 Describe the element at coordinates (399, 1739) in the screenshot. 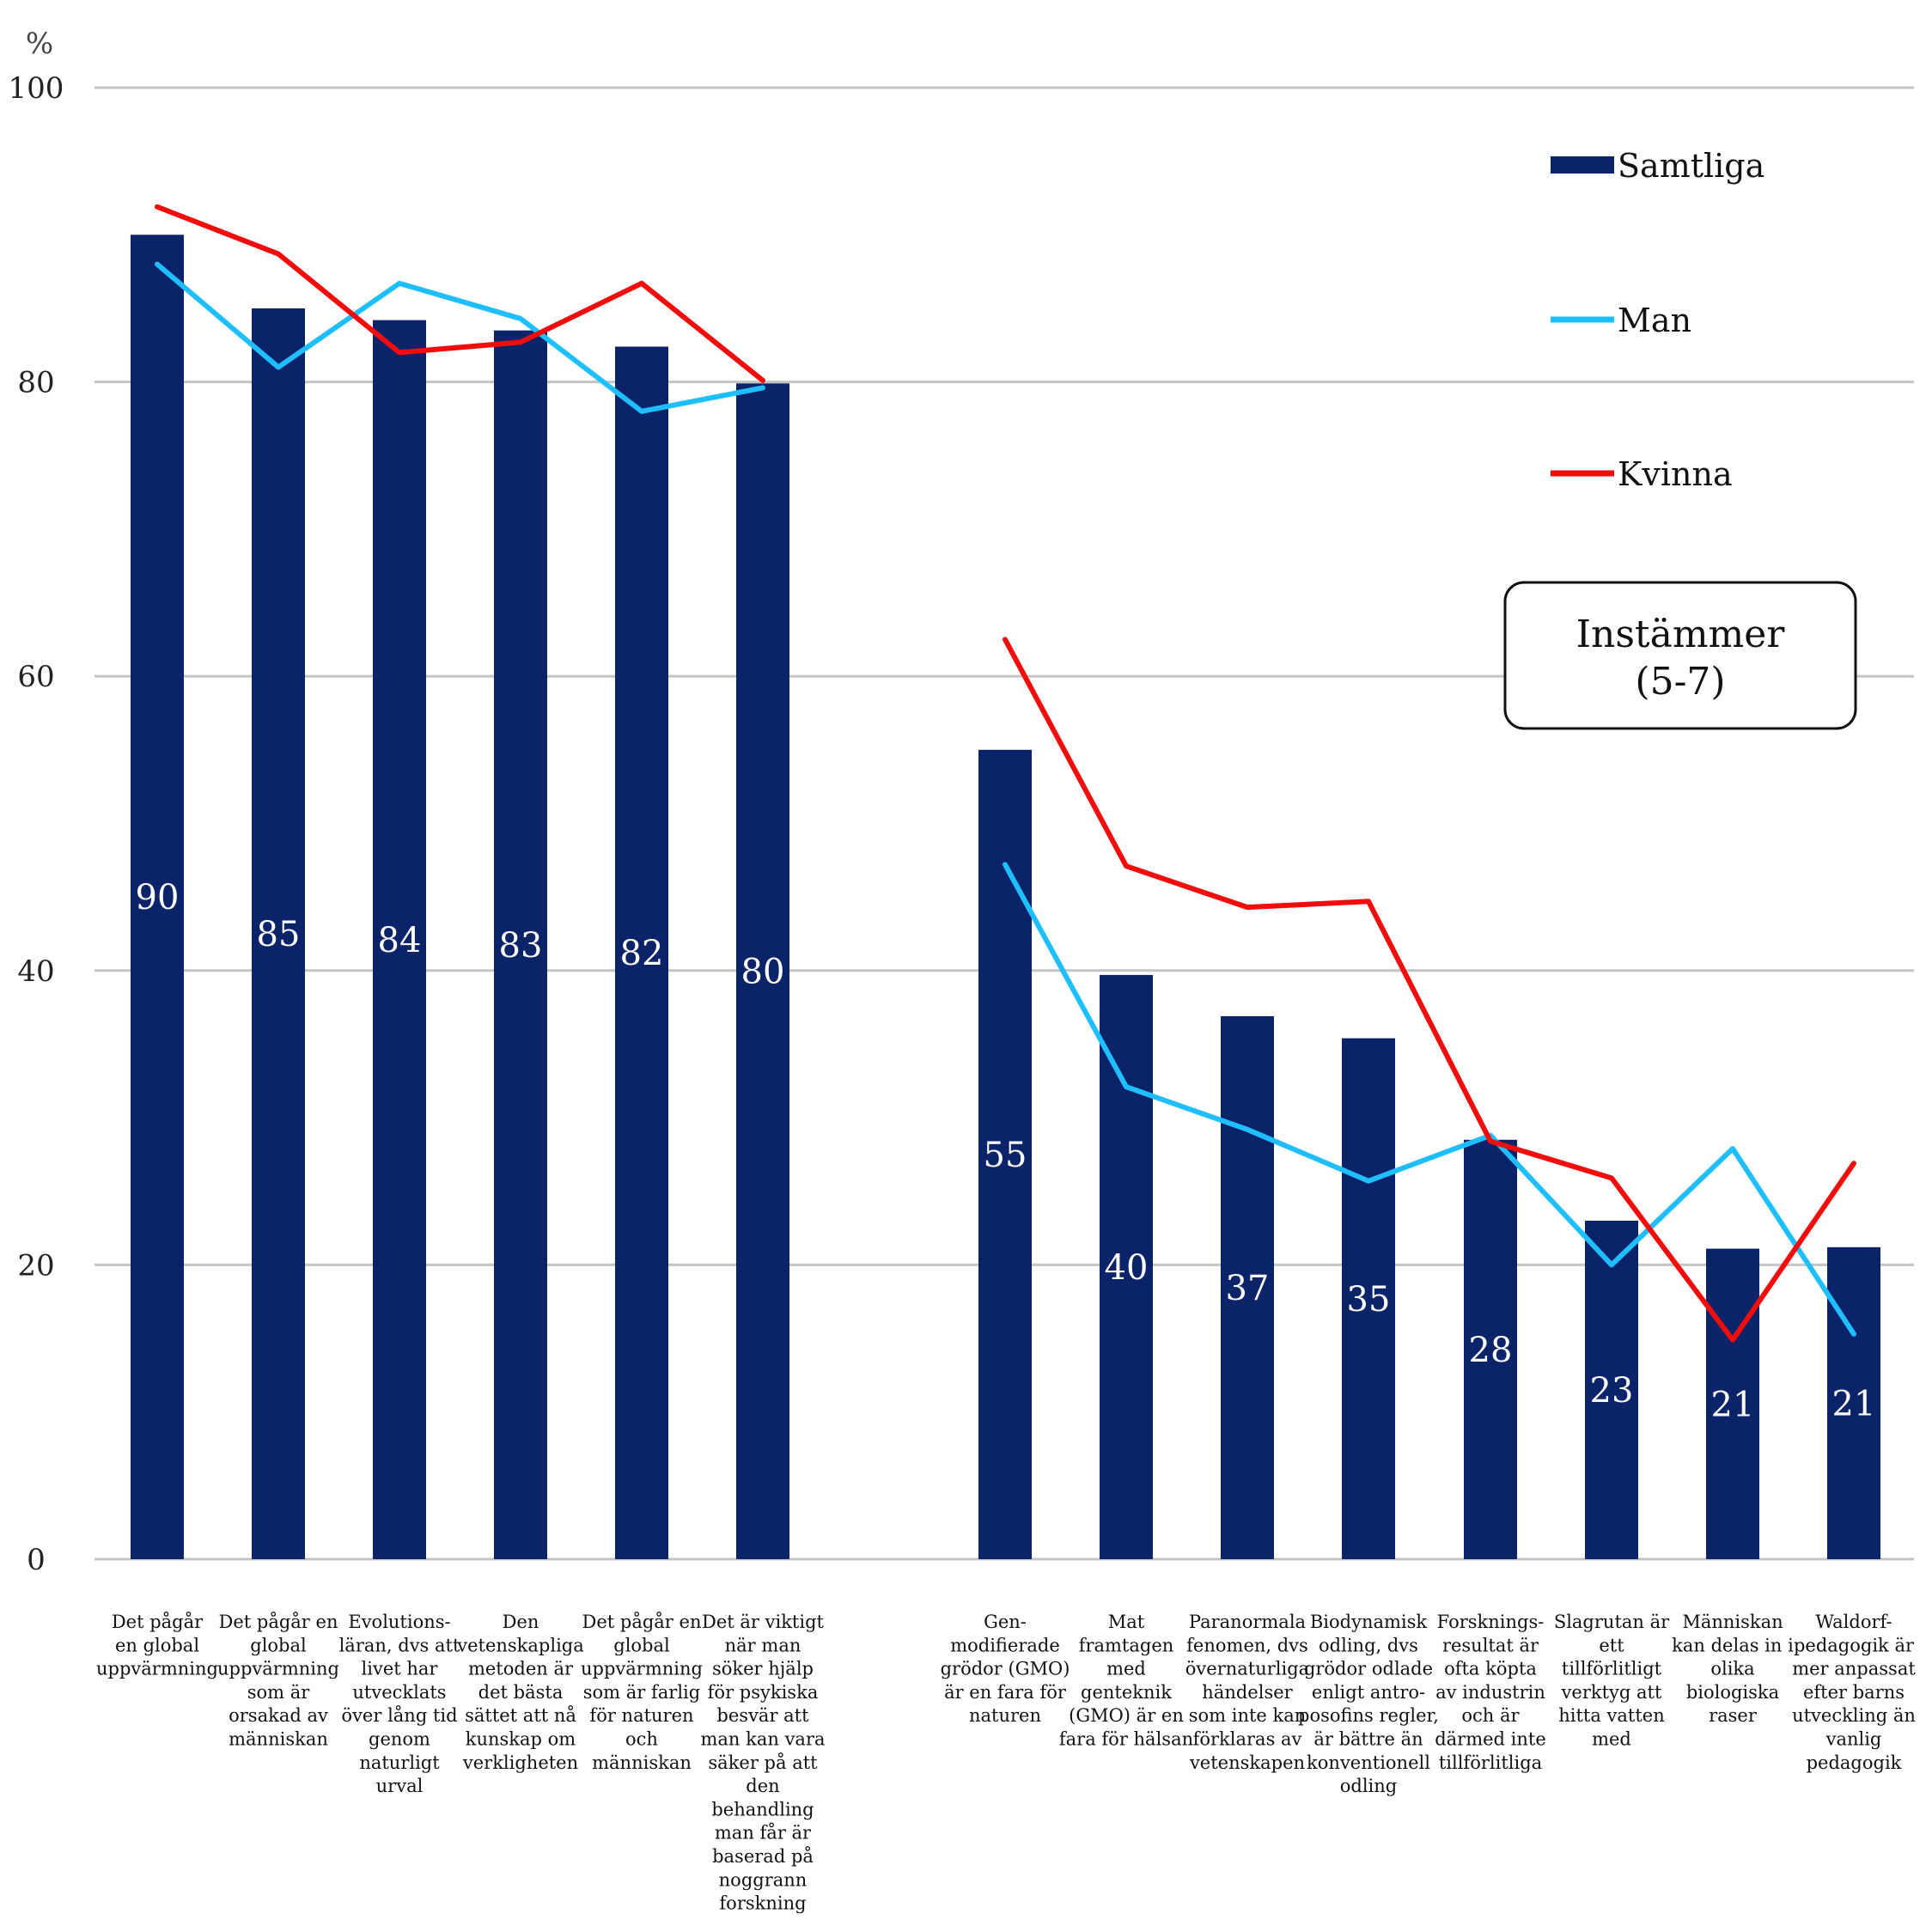

I see `category-label-line: genom` at that location.